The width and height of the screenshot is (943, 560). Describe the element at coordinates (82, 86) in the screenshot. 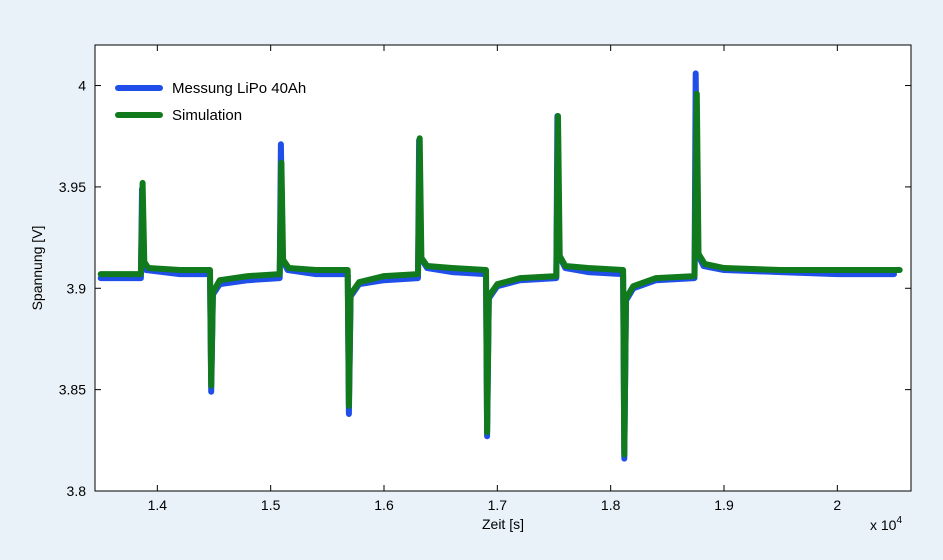

I see `y-tick-label: 4` at that location.